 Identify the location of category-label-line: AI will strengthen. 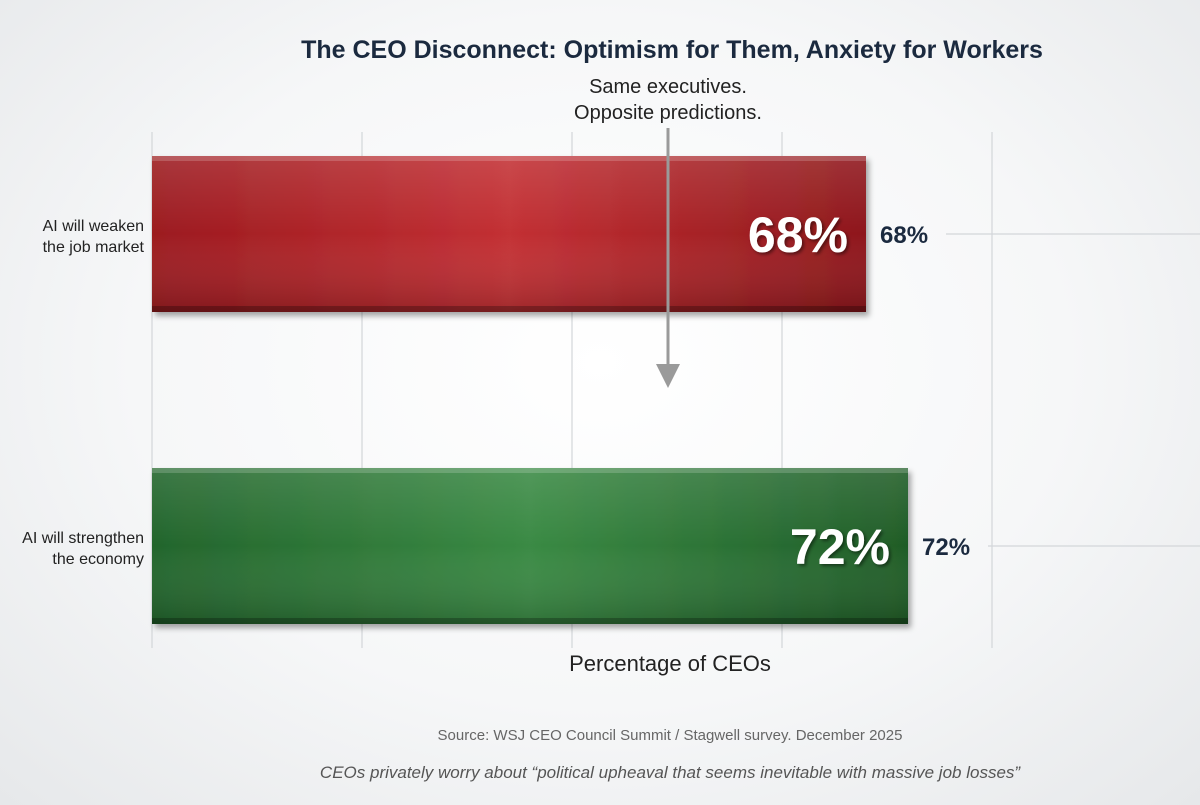
(83, 538).